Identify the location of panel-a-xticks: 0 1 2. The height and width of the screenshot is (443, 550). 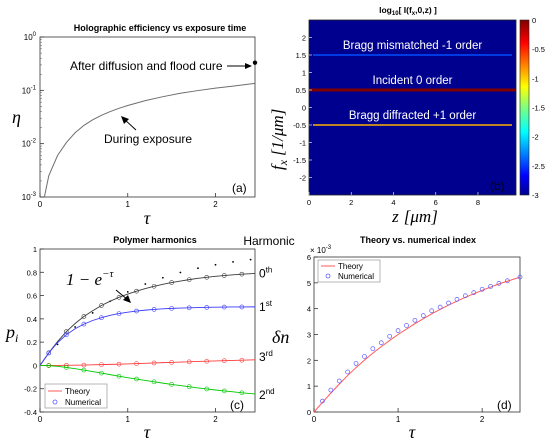
(128, 201).